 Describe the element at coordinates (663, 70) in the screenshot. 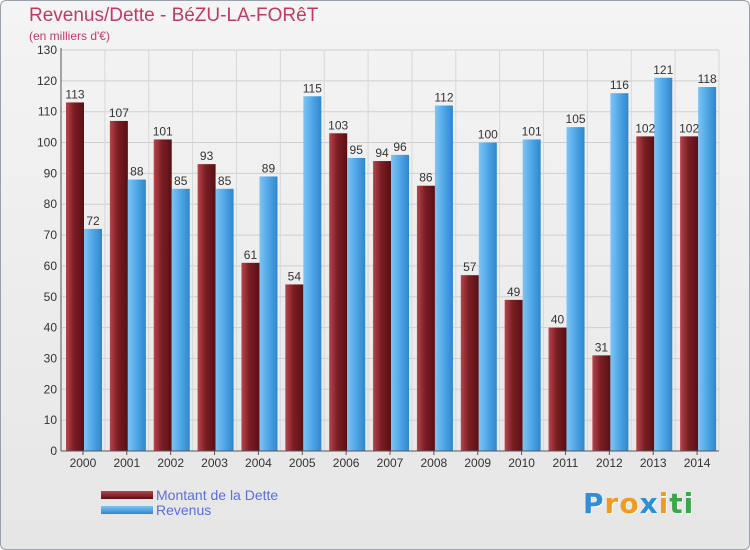

I see `data-label-revenus-2013: 121` at that location.